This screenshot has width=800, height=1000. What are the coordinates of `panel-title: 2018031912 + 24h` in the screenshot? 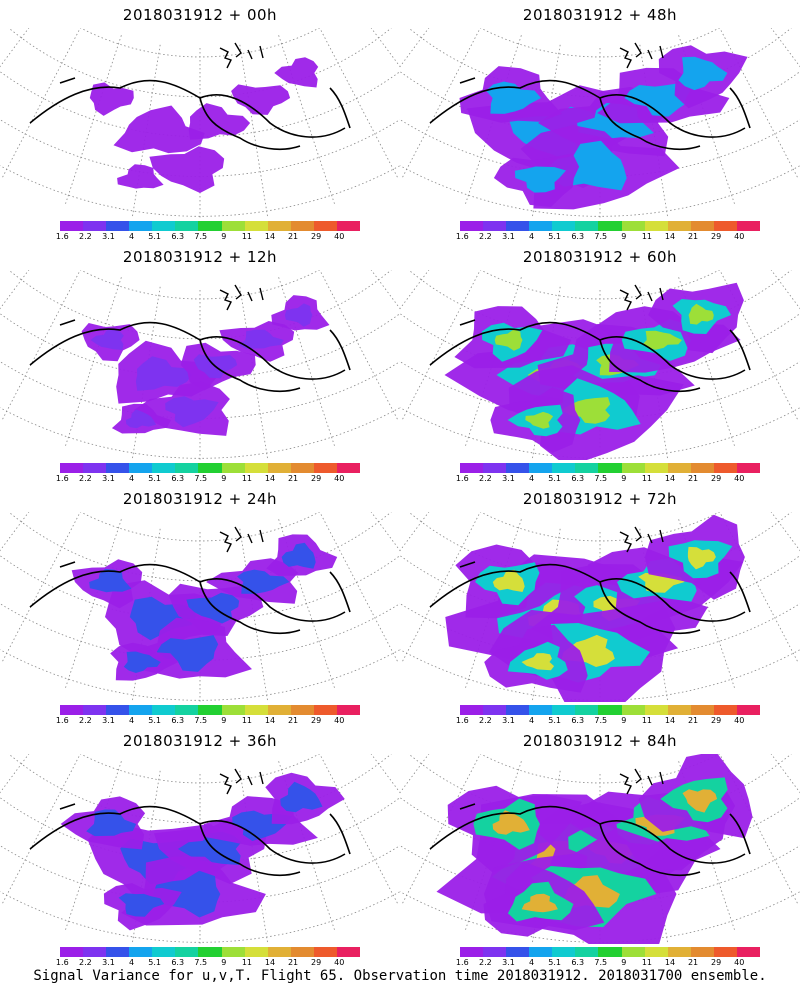 It's located at (200, 499).